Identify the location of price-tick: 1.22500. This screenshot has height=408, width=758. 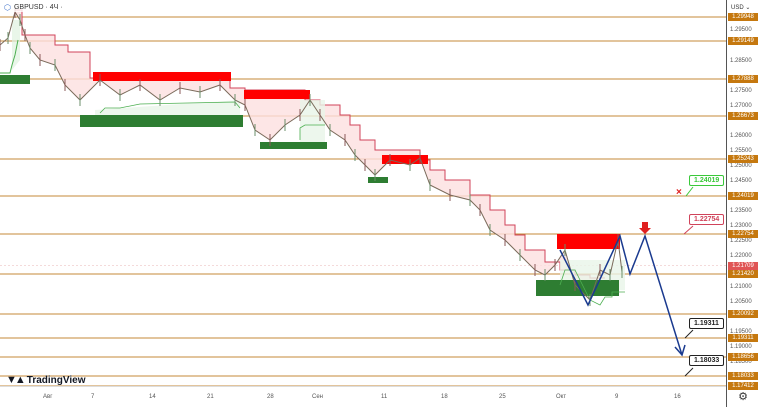
(741, 241).